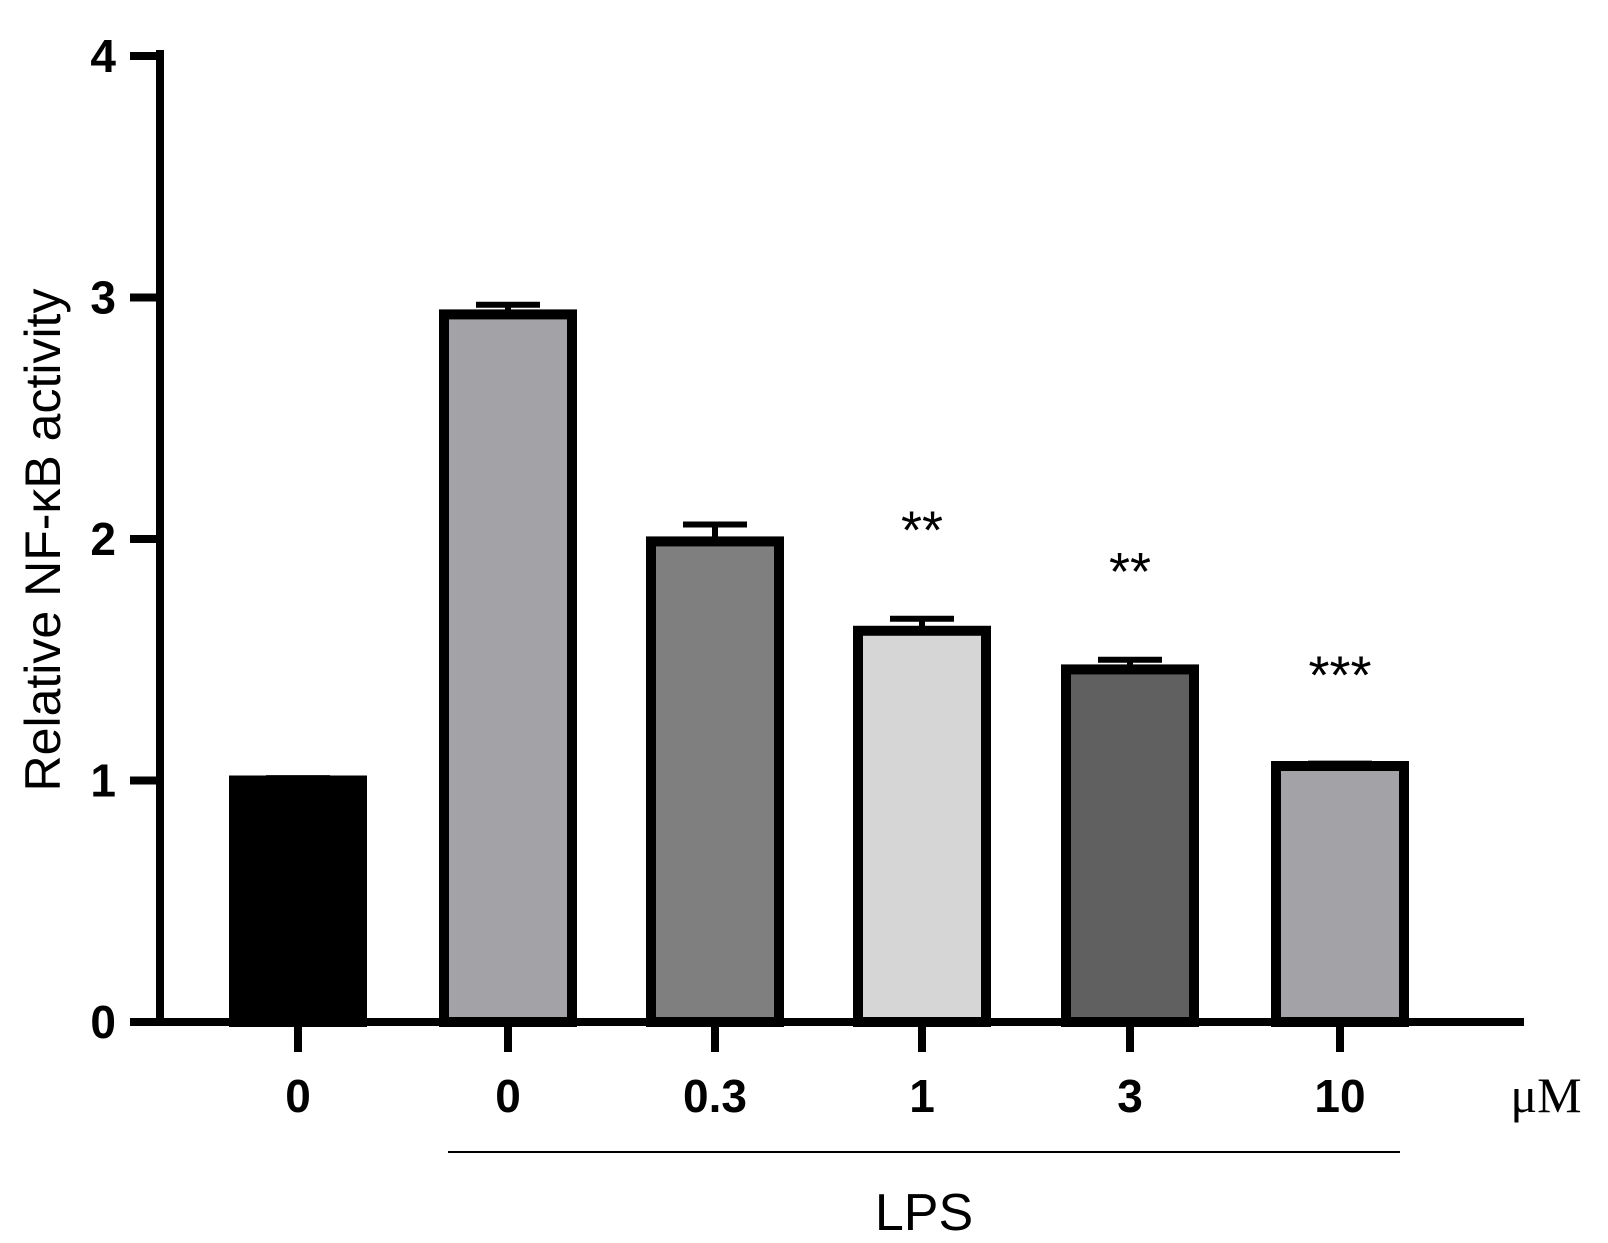  What do you see at coordinates (125, 539) in the screenshot?
I see `y-ticks: 0 1 2 3 4` at bounding box center [125, 539].